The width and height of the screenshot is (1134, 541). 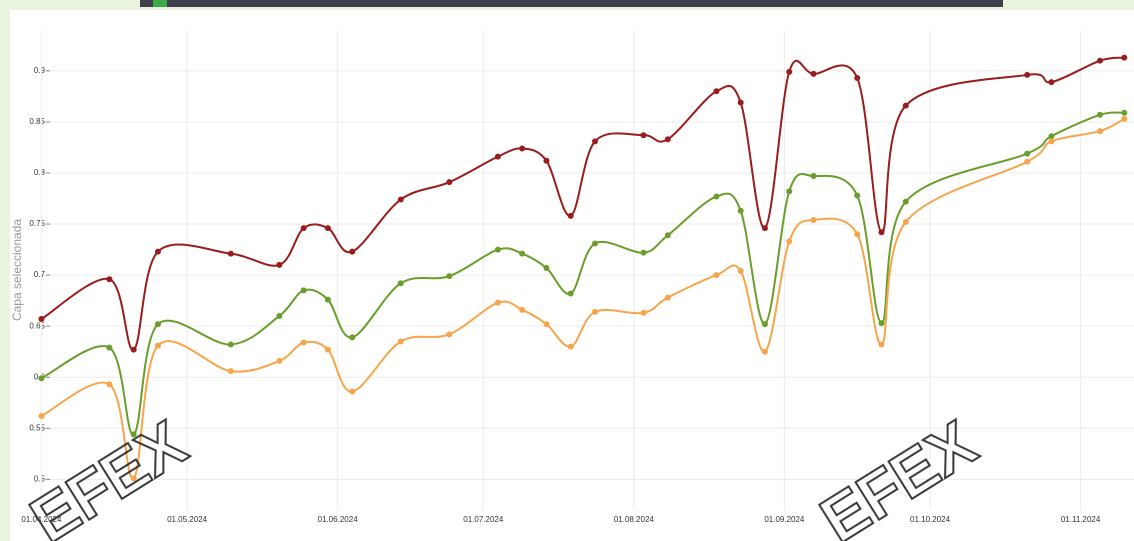 I want to click on x-tick-label: 01.11.2024, so click(x=1081, y=519).